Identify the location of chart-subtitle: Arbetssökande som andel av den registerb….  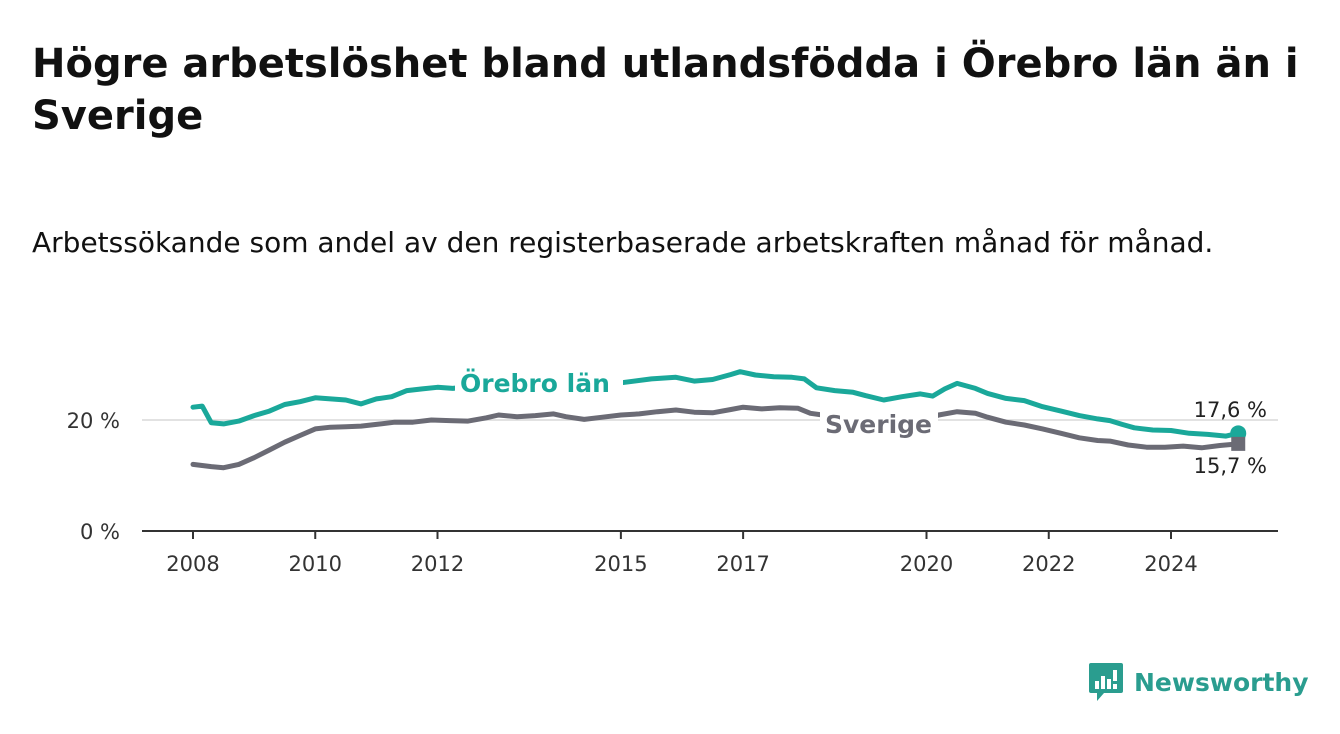
(623, 242).